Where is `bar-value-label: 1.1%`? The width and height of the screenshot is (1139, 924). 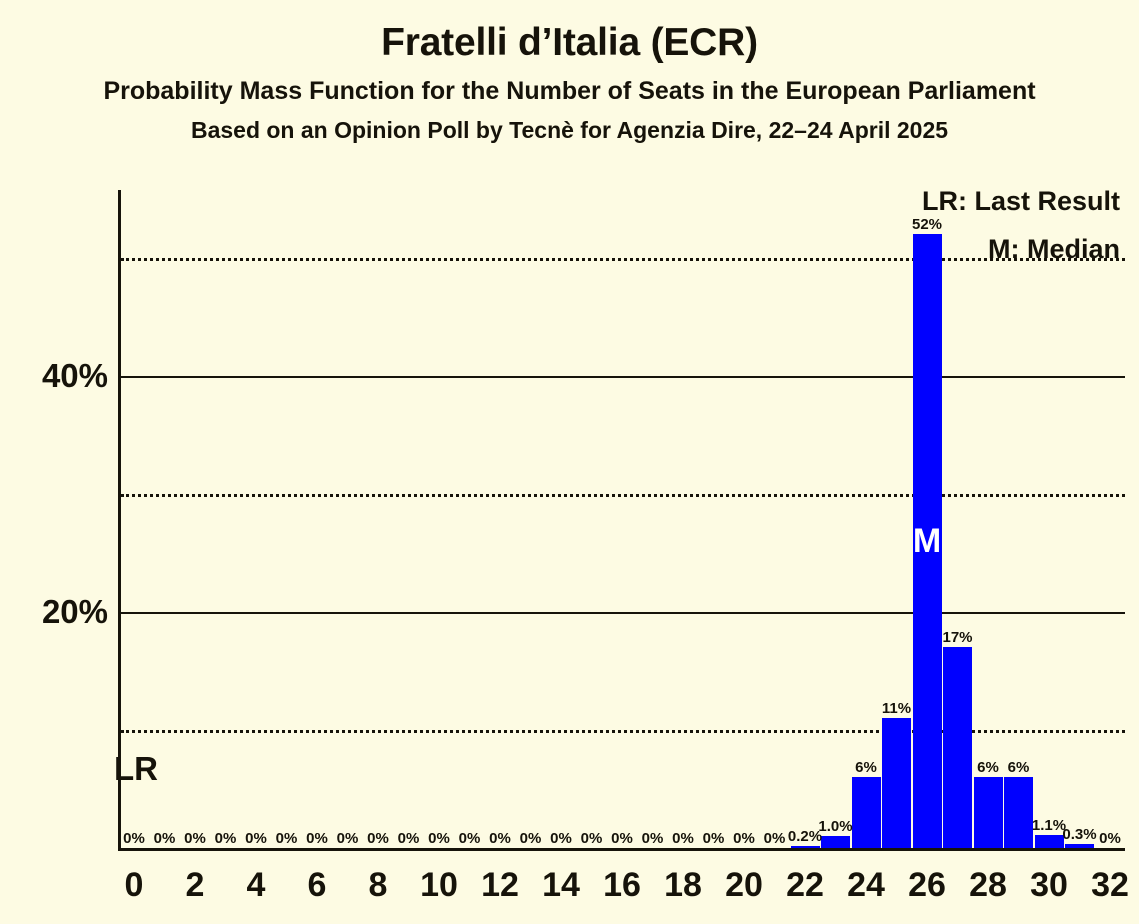
bar-value-label: 1.1% is located at coordinates (1049, 826).